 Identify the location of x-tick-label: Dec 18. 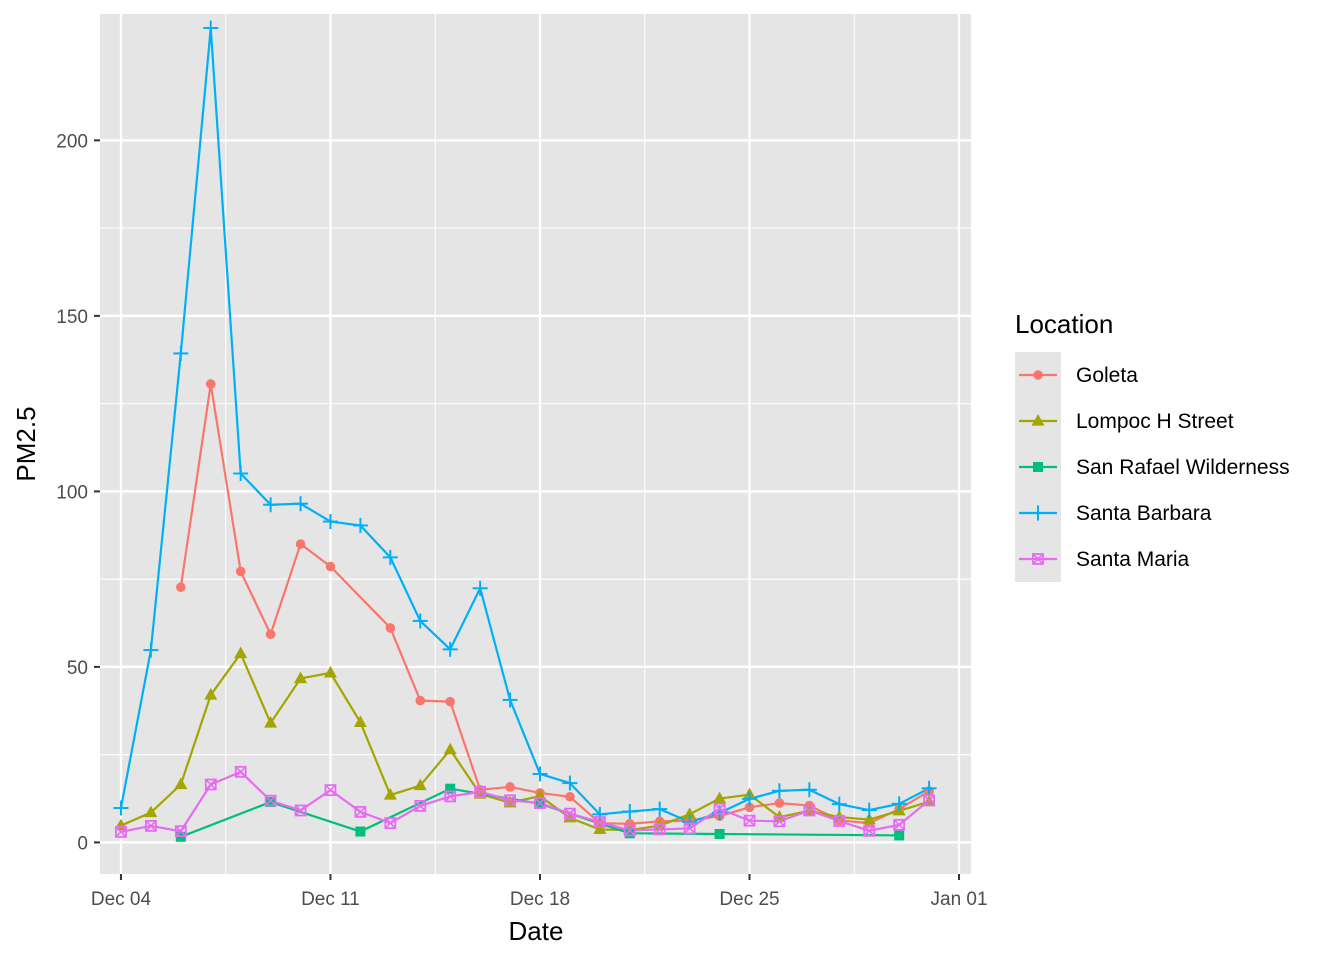
(540, 899).